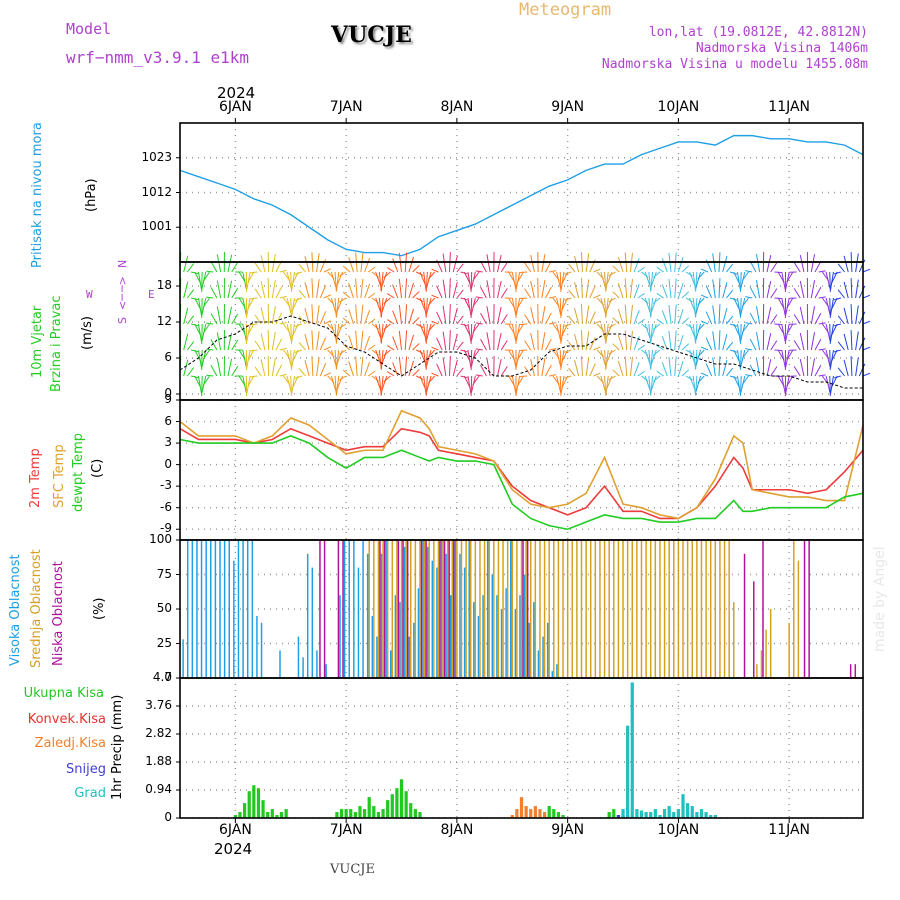  I want to click on clouds-tick-label: 50, so click(164, 608).